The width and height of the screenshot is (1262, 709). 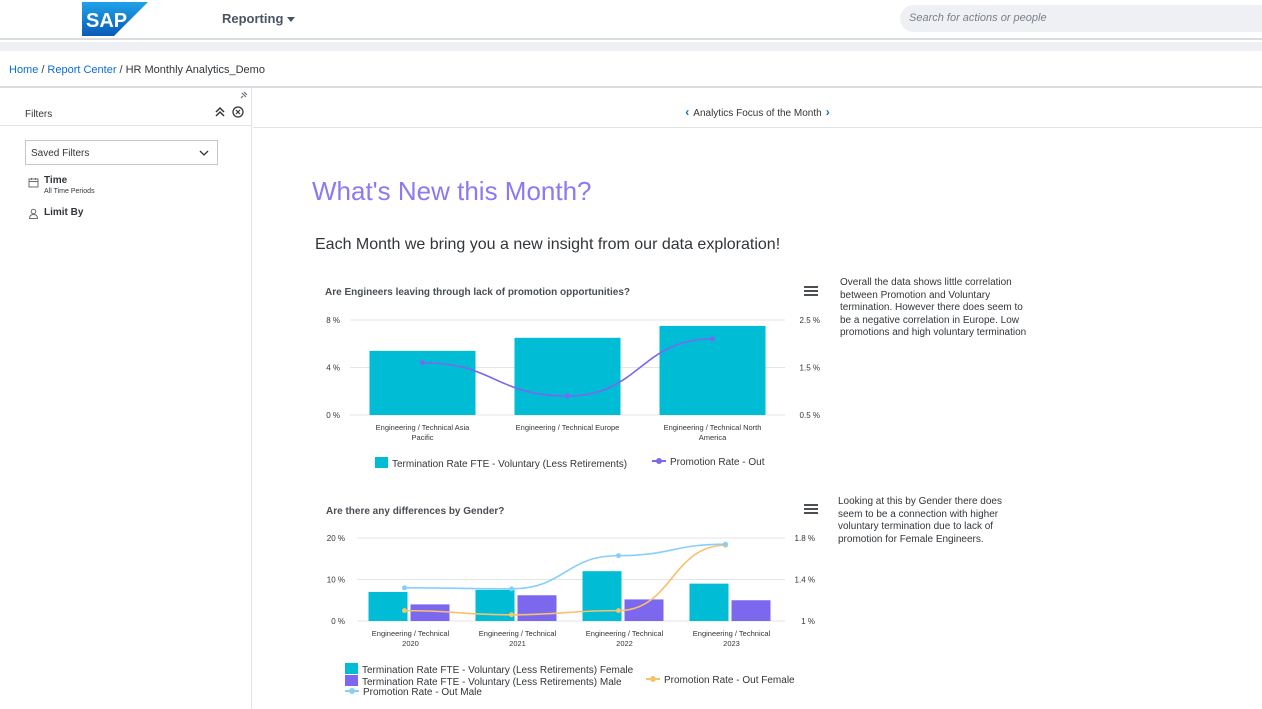 What do you see at coordinates (333, 368) in the screenshot?
I see `y-left-tick-label: 4 %` at bounding box center [333, 368].